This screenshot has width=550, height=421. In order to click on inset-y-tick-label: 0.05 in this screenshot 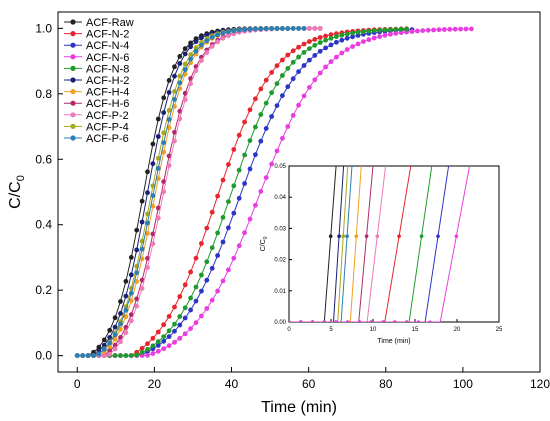, I will do `click(280, 167)`.